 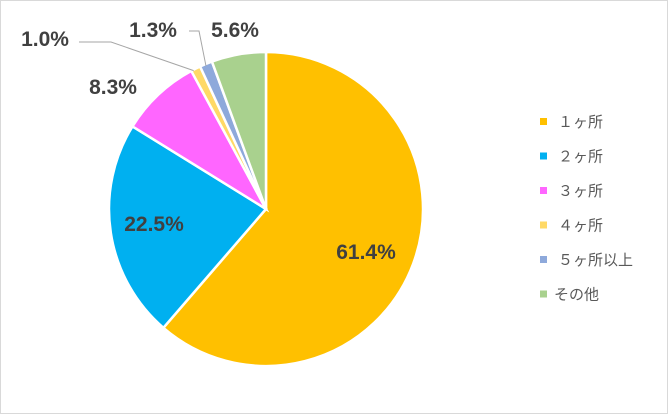 I want to click on data-label: 1.0%, so click(x=45, y=39).